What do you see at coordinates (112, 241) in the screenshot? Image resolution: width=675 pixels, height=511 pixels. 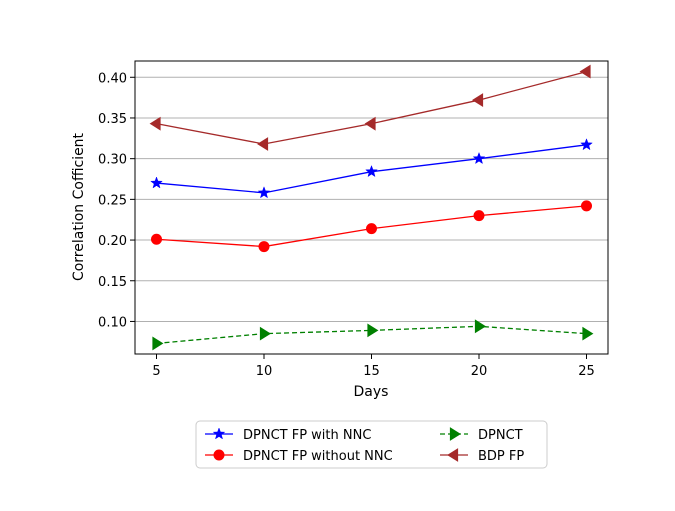 I see `y-tick-label: 0.20` at bounding box center [112, 241].